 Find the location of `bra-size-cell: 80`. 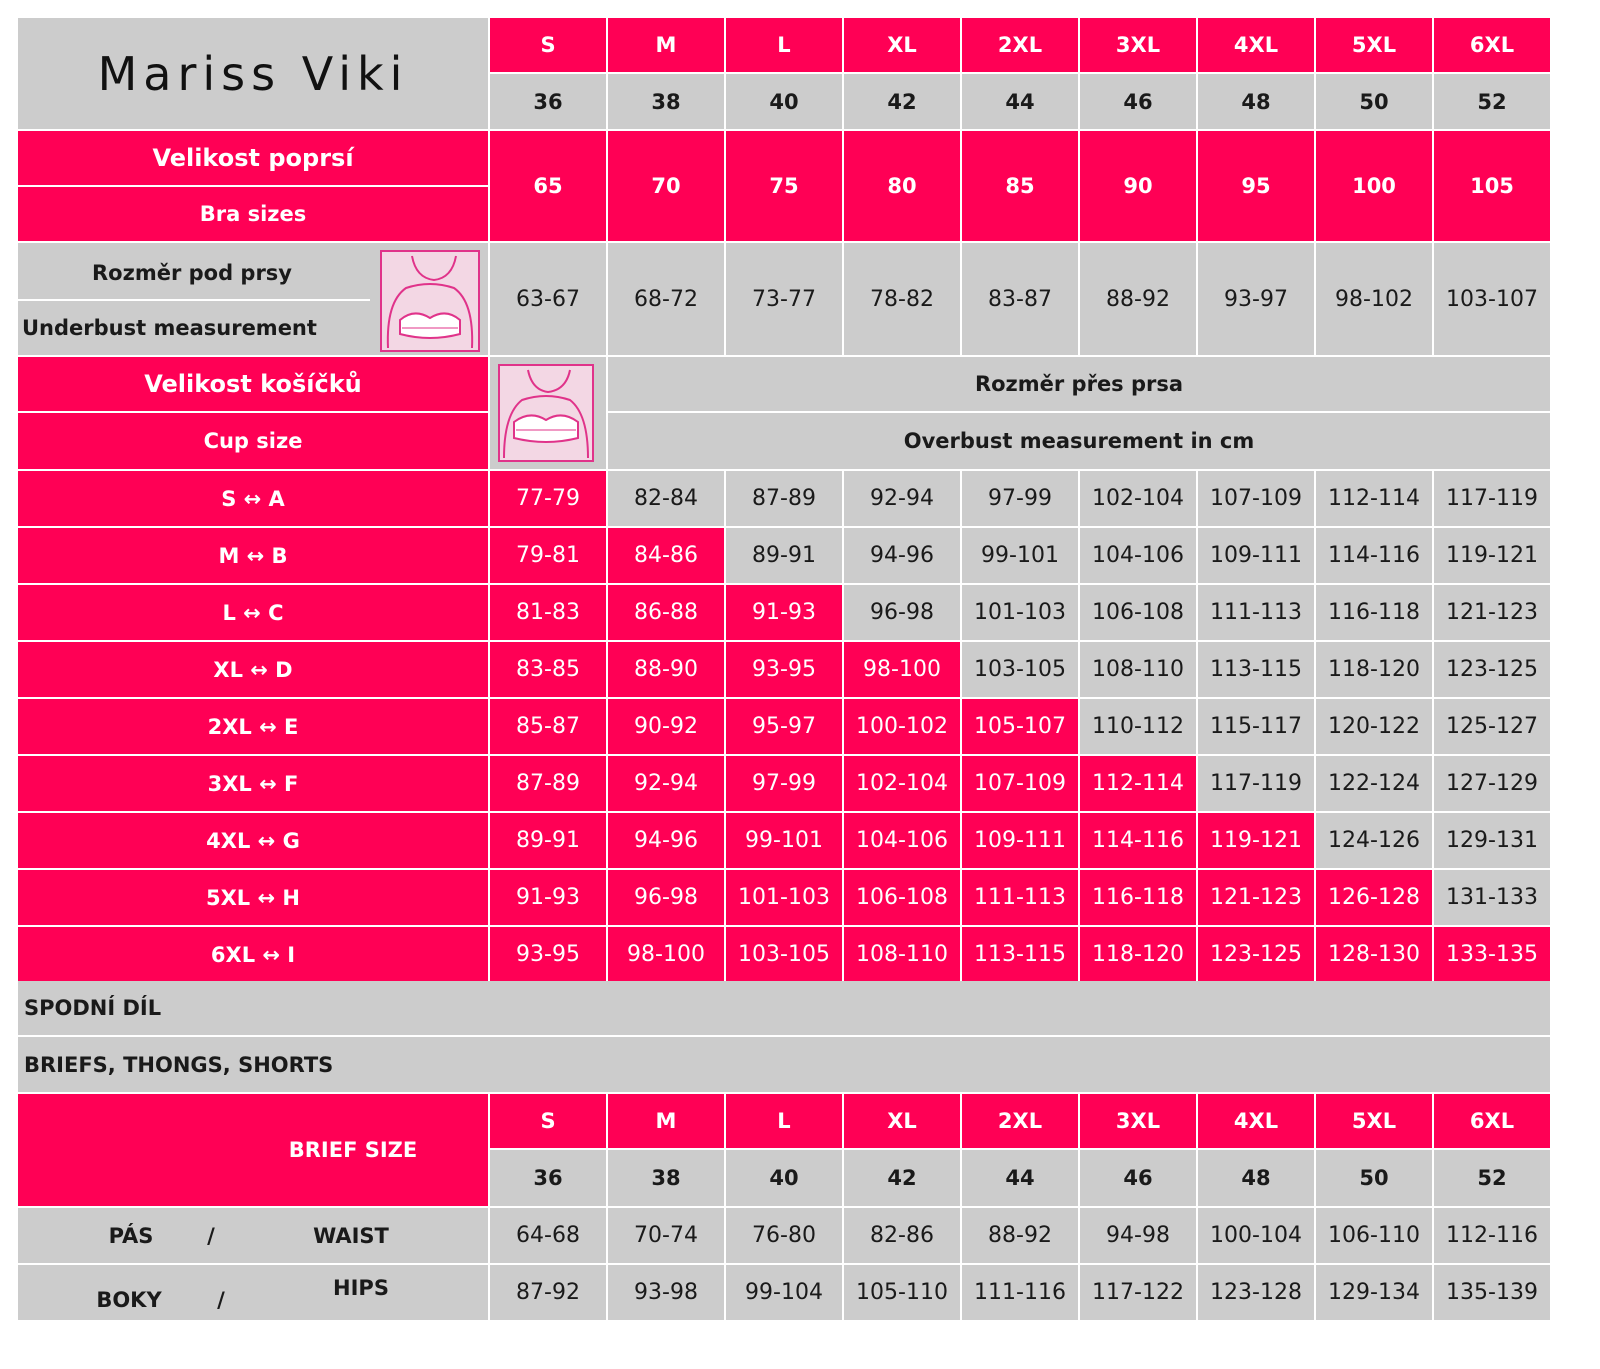

bra-size-cell: 80 is located at coordinates (902, 186).